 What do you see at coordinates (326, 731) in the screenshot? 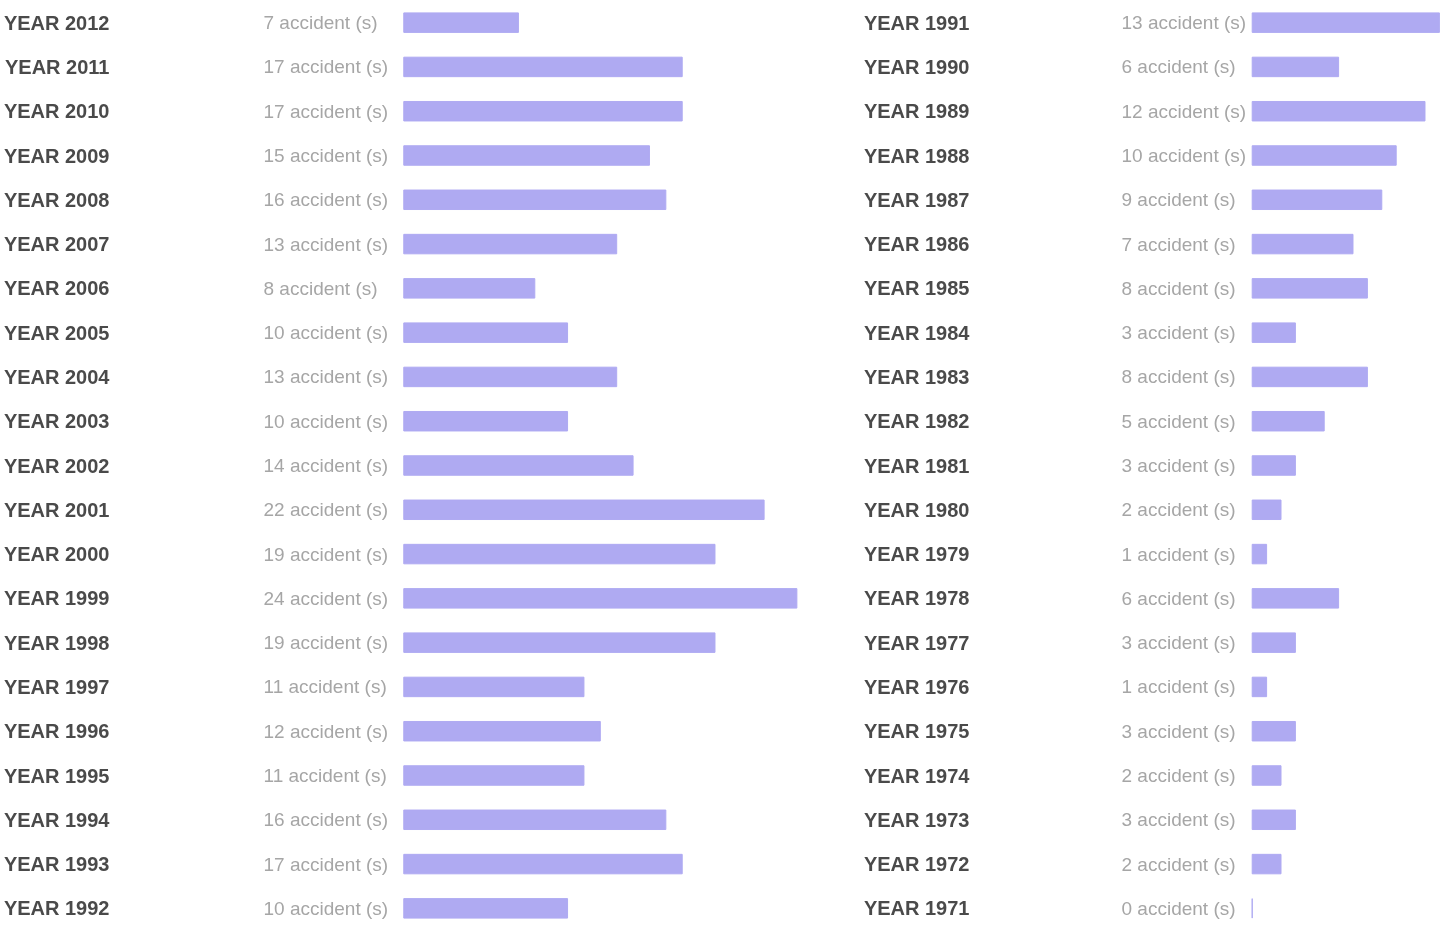
I see `data-label: 12 accident (s)` at bounding box center [326, 731].